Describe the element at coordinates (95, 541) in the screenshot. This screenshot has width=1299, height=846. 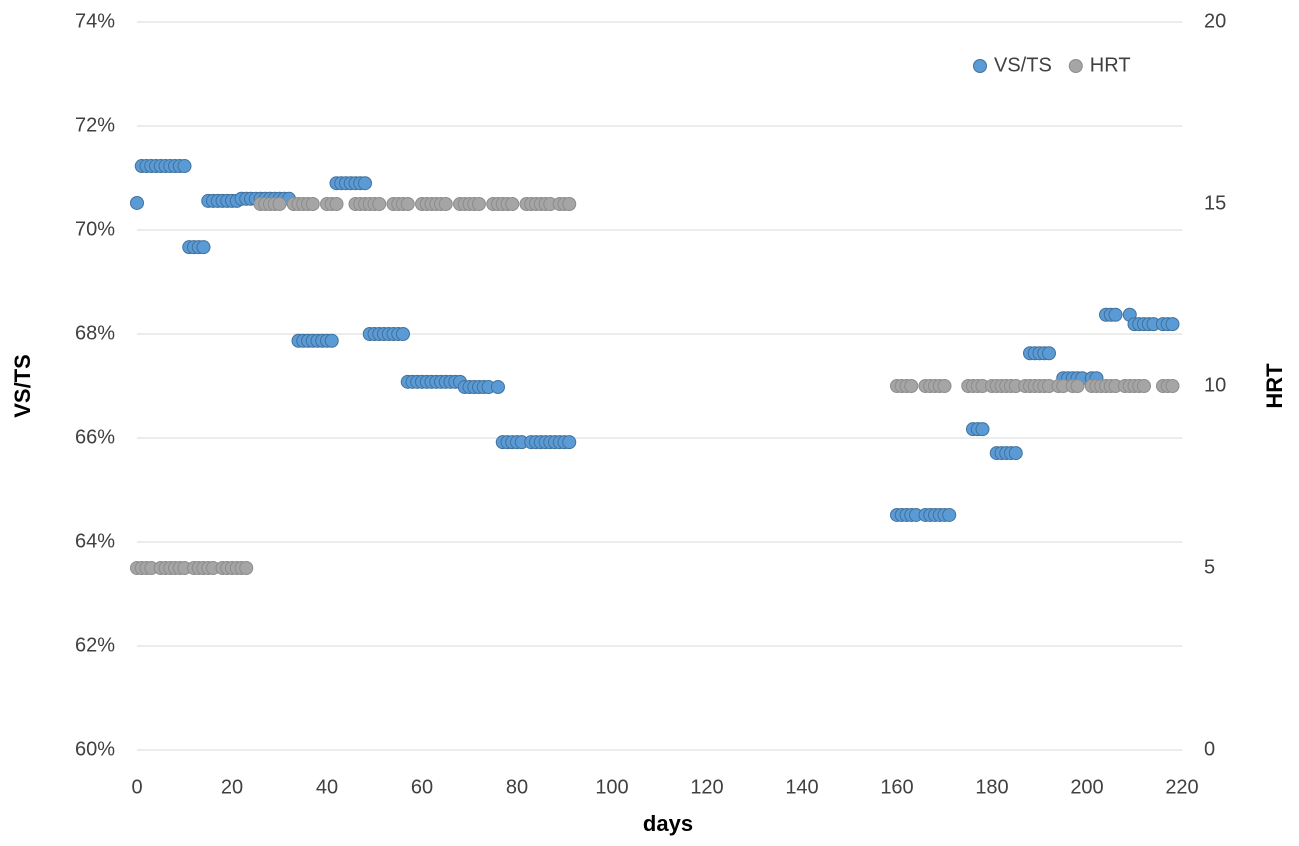
I see `y-tick-label: 64%` at that location.